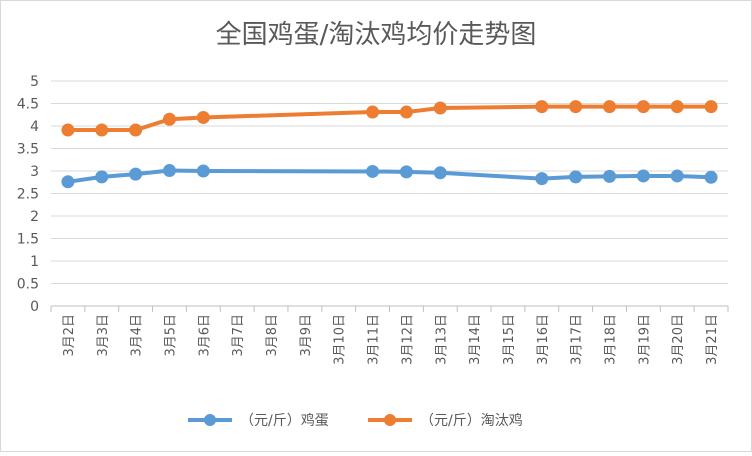  Describe the element at coordinates (34, 217) in the screenshot. I see `y-tick-label: 2` at that location.